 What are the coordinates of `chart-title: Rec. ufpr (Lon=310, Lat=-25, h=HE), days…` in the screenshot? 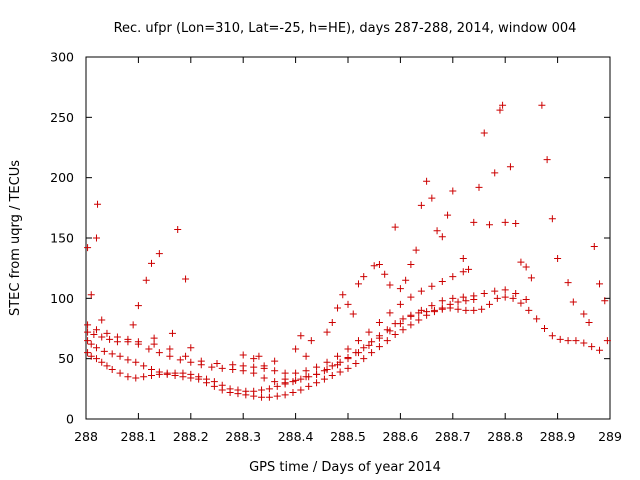 It's located at (345, 28).